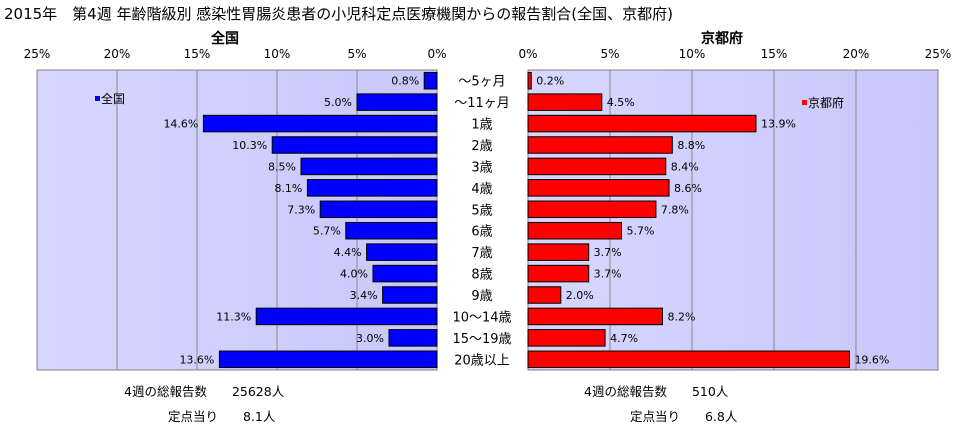 The image size is (967, 428). Describe the element at coordinates (580, 295) in the screenshot. I see `kyoto-data-label: 2.0%` at that location.